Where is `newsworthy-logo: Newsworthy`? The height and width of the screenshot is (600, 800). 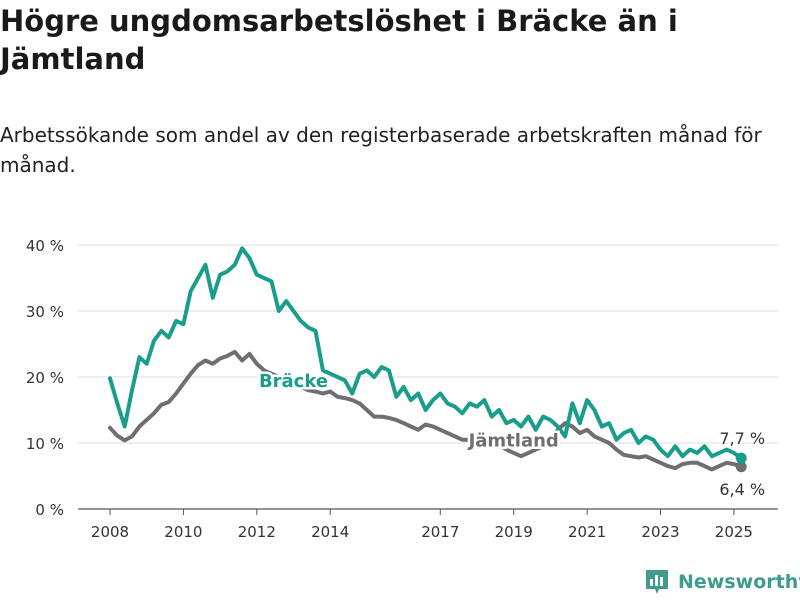
newsworthy-logo: Newsworthy is located at coordinates (722, 582).